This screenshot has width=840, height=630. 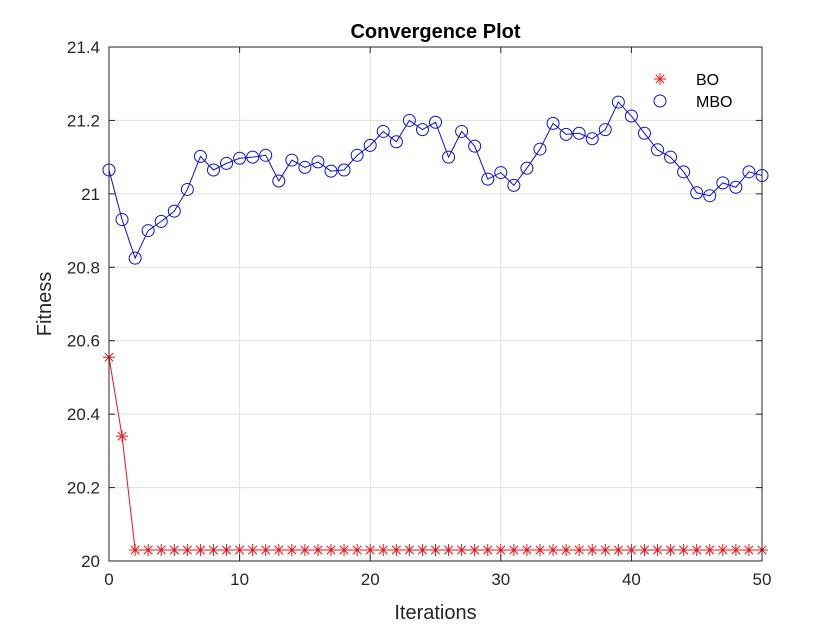 I want to click on x-tick-label: 50, so click(x=762, y=579).